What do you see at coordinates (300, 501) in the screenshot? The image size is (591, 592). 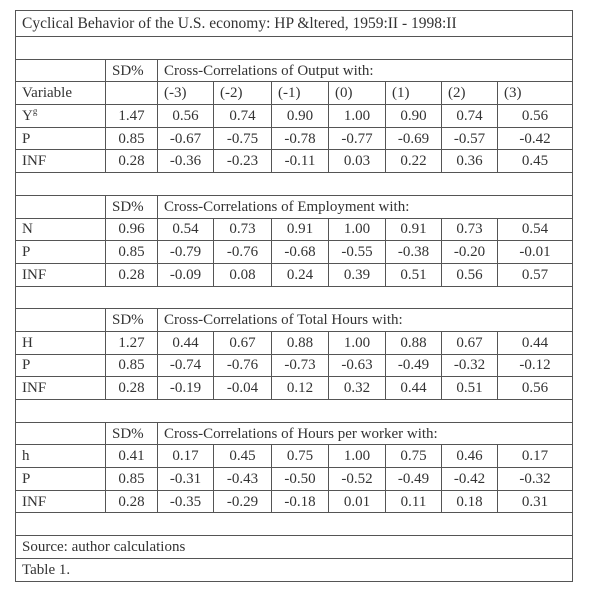 I see `correlation-value: -0.18` at bounding box center [300, 501].